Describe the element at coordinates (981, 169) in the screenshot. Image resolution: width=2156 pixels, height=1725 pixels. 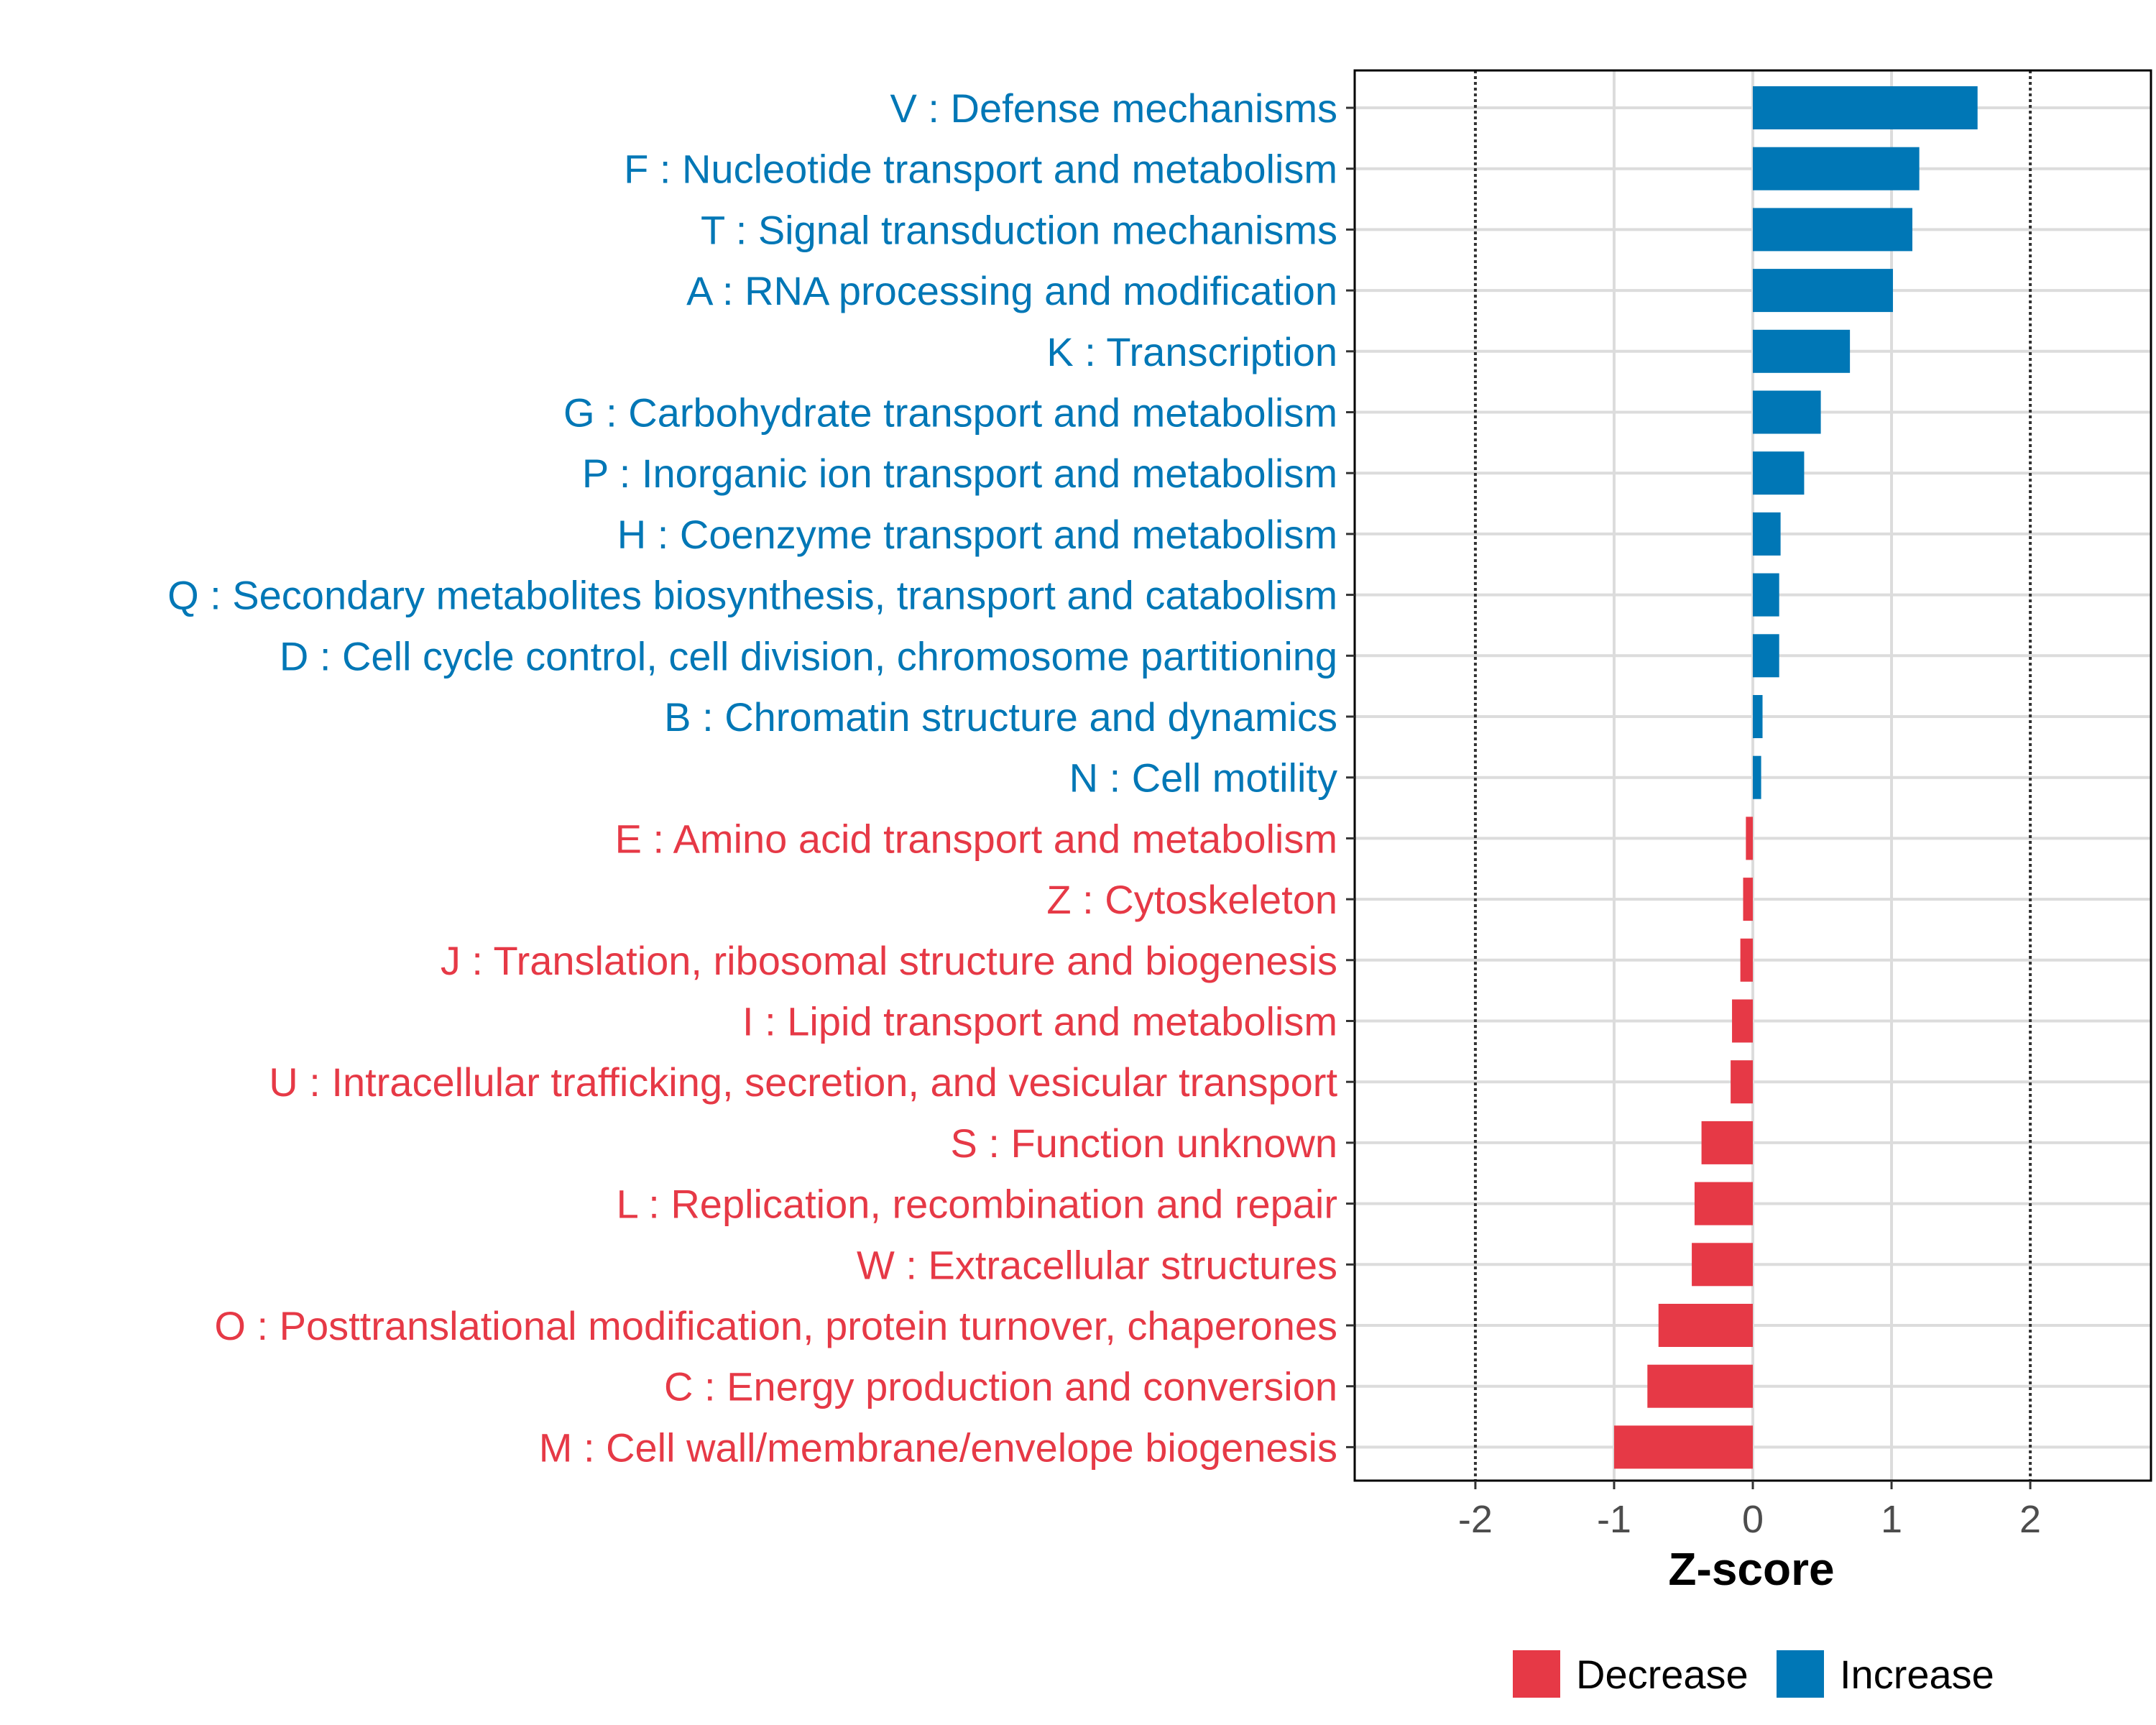
I see `category-label: F : Nucleotide transport and metabolism` at that location.